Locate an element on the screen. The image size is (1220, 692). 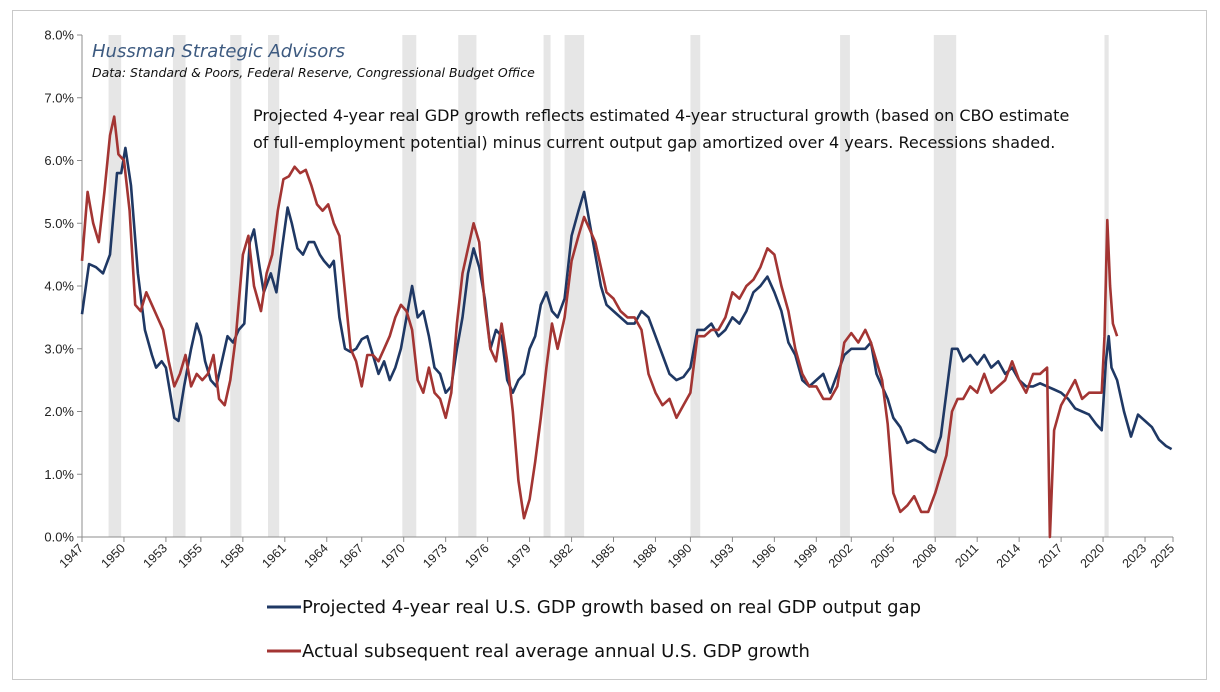
x-tick-label: 1979 is located at coordinates (519, 556).